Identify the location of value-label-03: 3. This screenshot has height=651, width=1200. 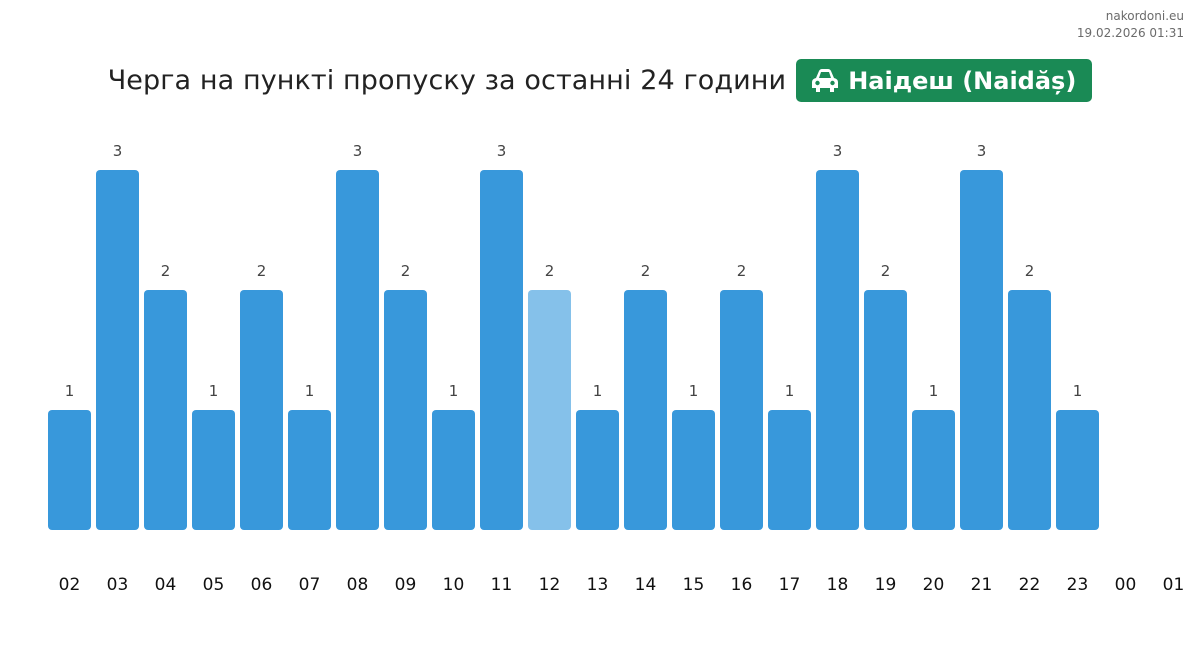
(118, 151).